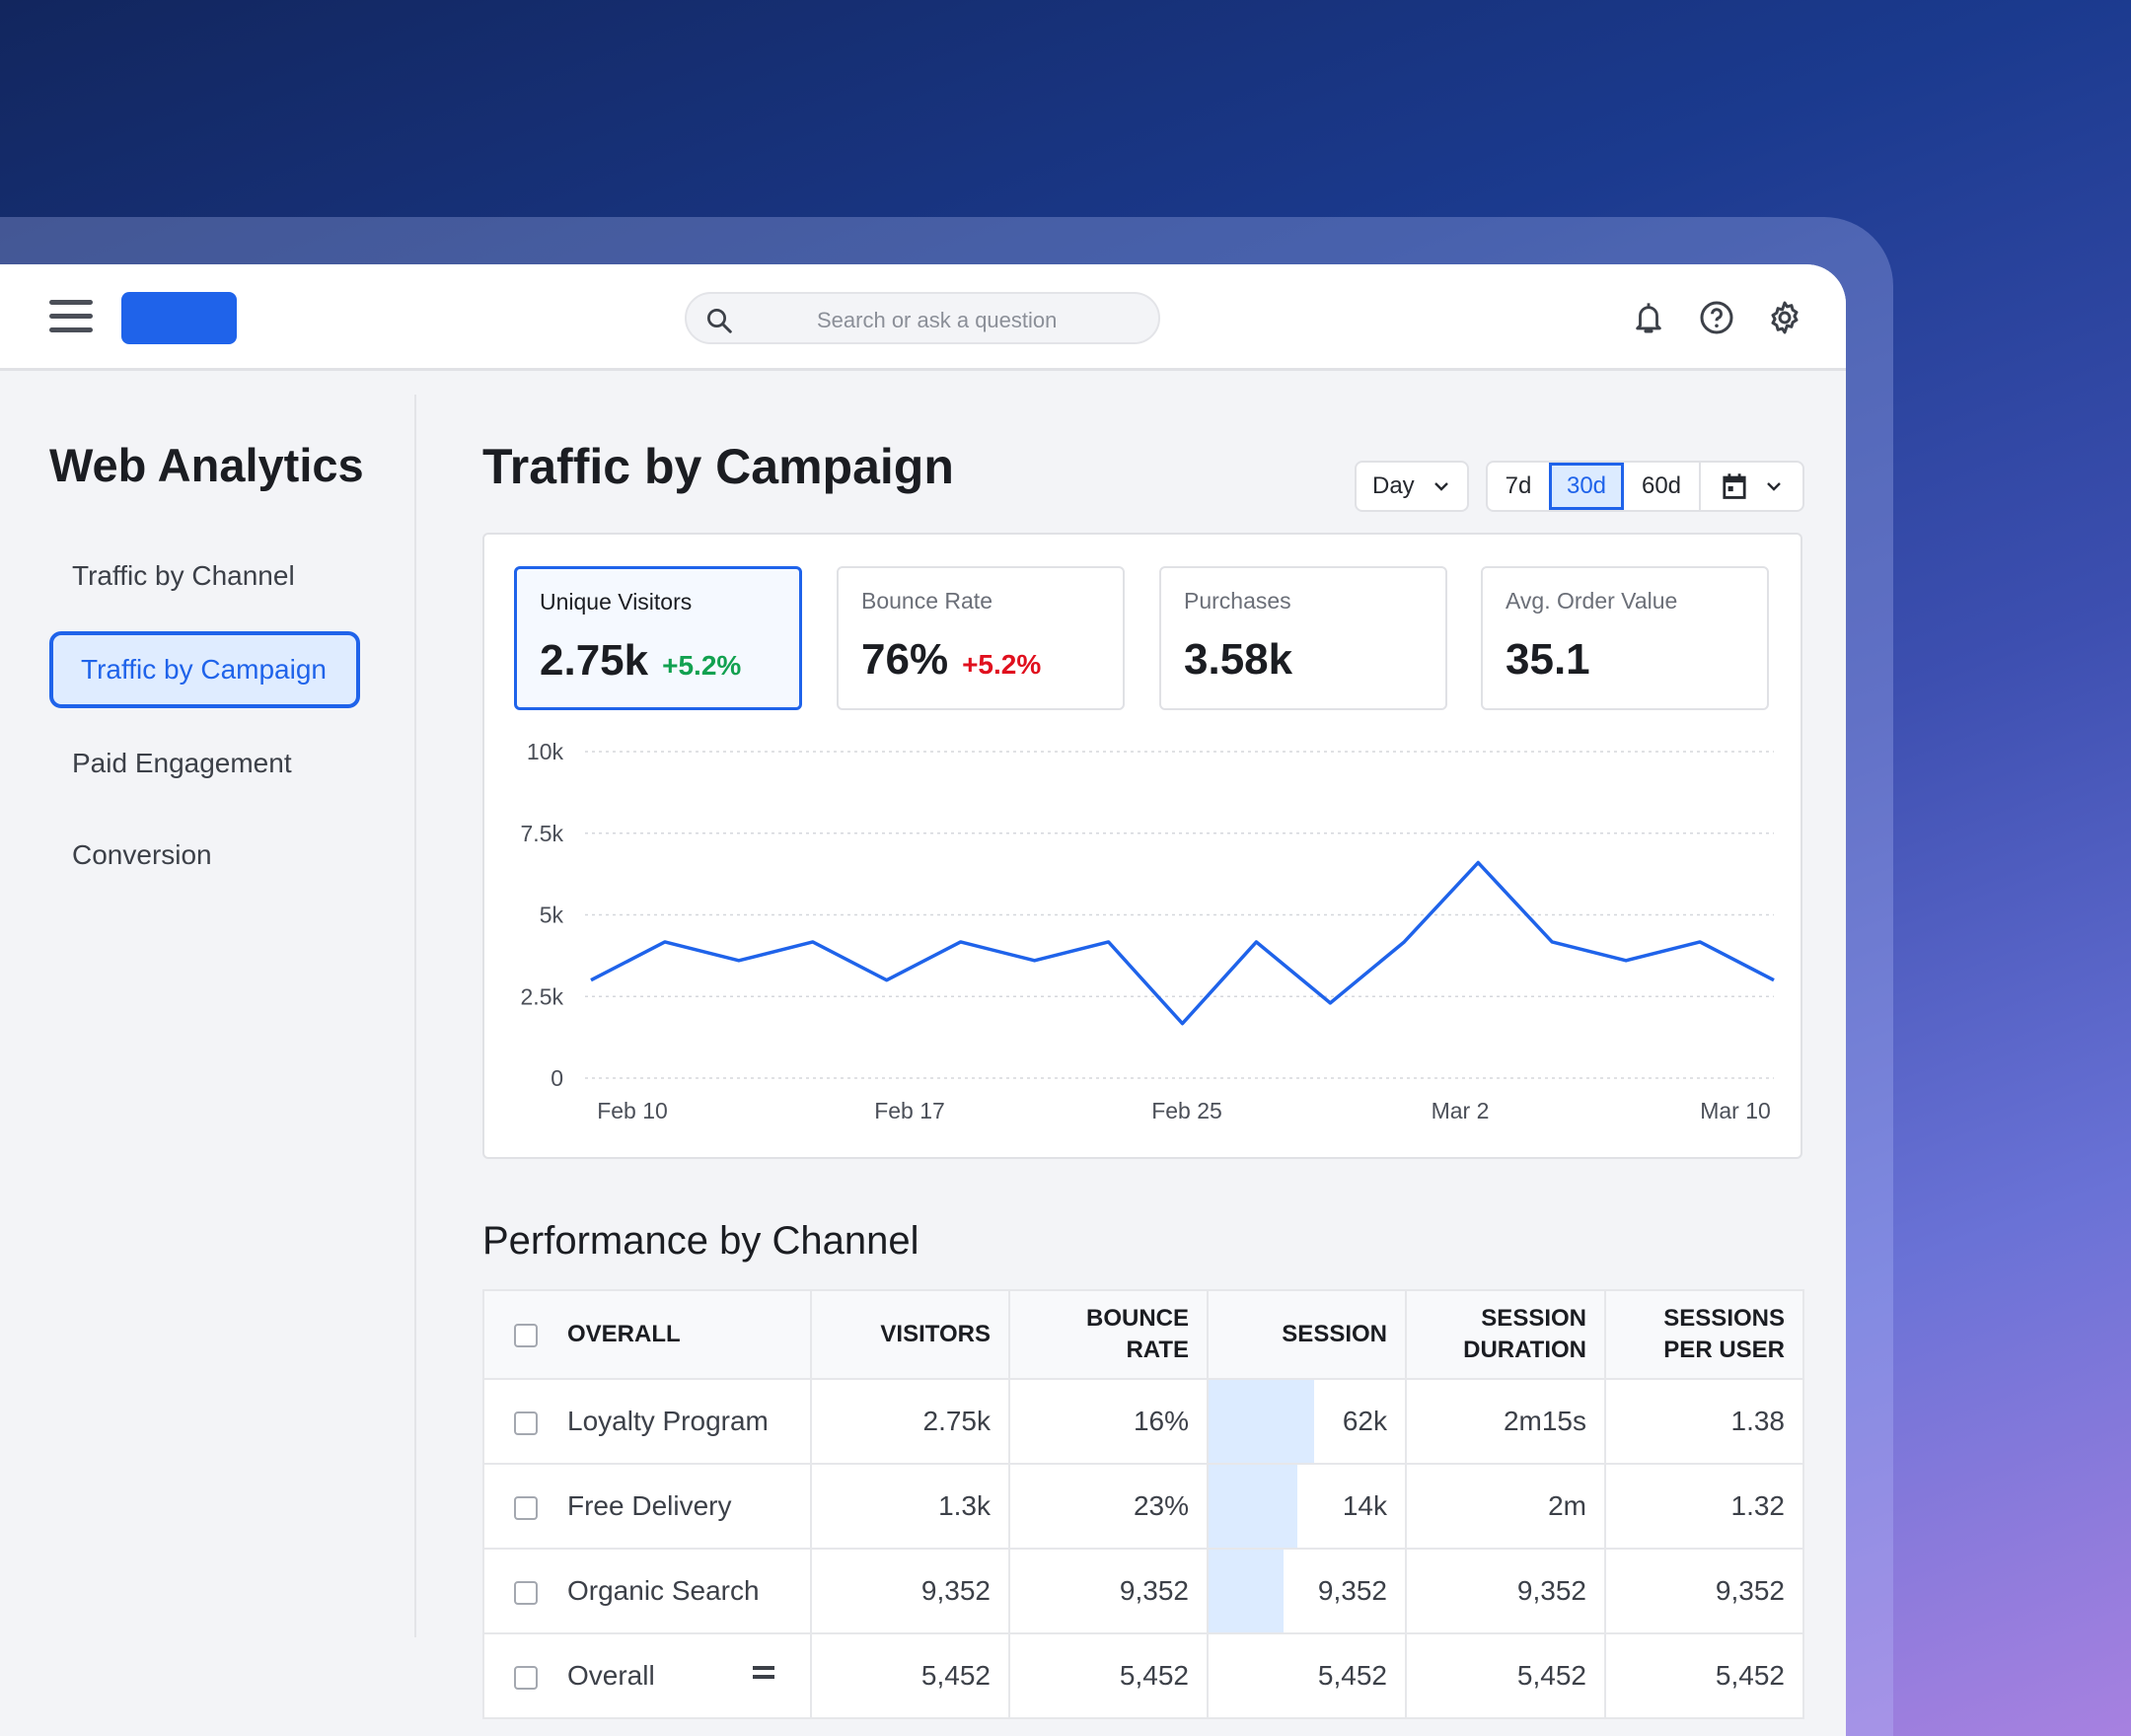 This screenshot has width=2131, height=1736. I want to click on table-row: Loyalty Program 2.75k 16% 62k 2m15s 1.38, so click(1143, 1421).